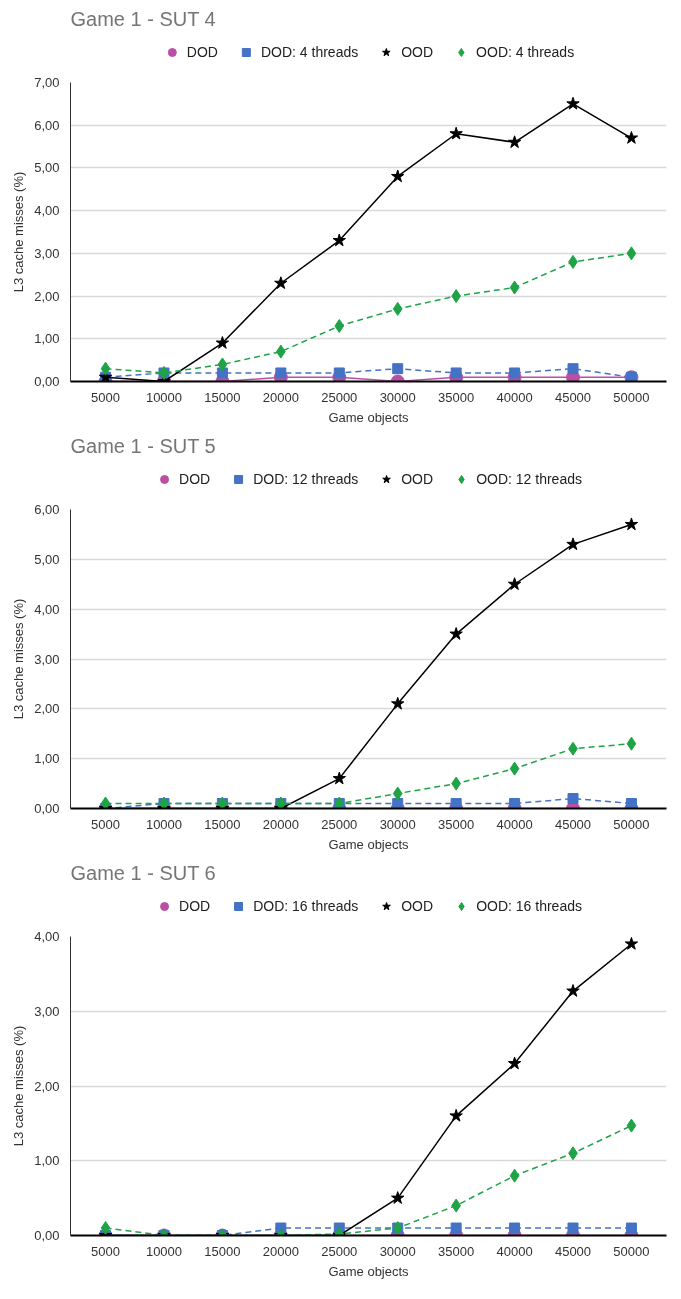 This screenshot has height=1299, width=681. What do you see at coordinates (47, 82) in the screenshot?
I see `y-tick-label: 7,00` at bounding box center [47, 82].